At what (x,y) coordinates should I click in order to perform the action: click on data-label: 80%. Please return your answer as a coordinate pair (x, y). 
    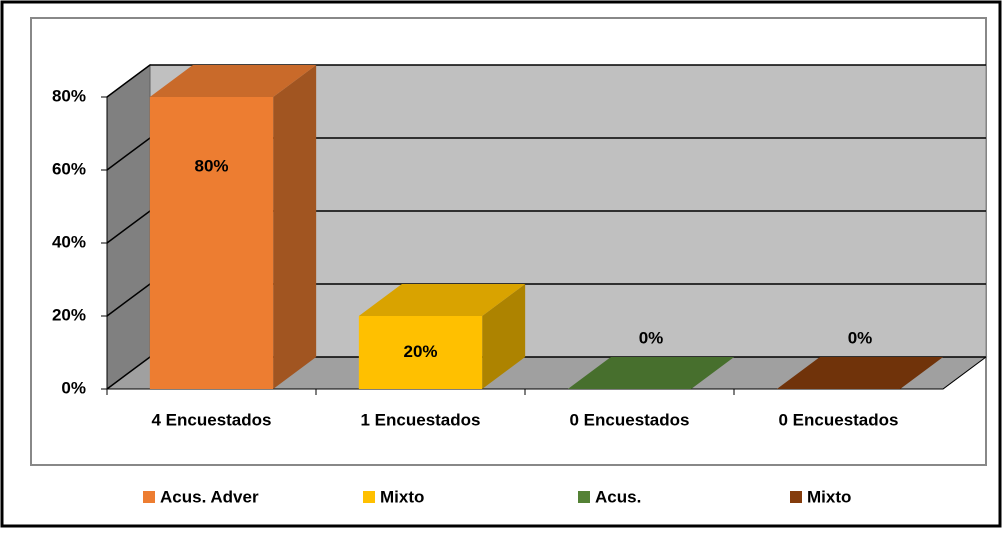
    Looking at the image, I should click on (211, 165).